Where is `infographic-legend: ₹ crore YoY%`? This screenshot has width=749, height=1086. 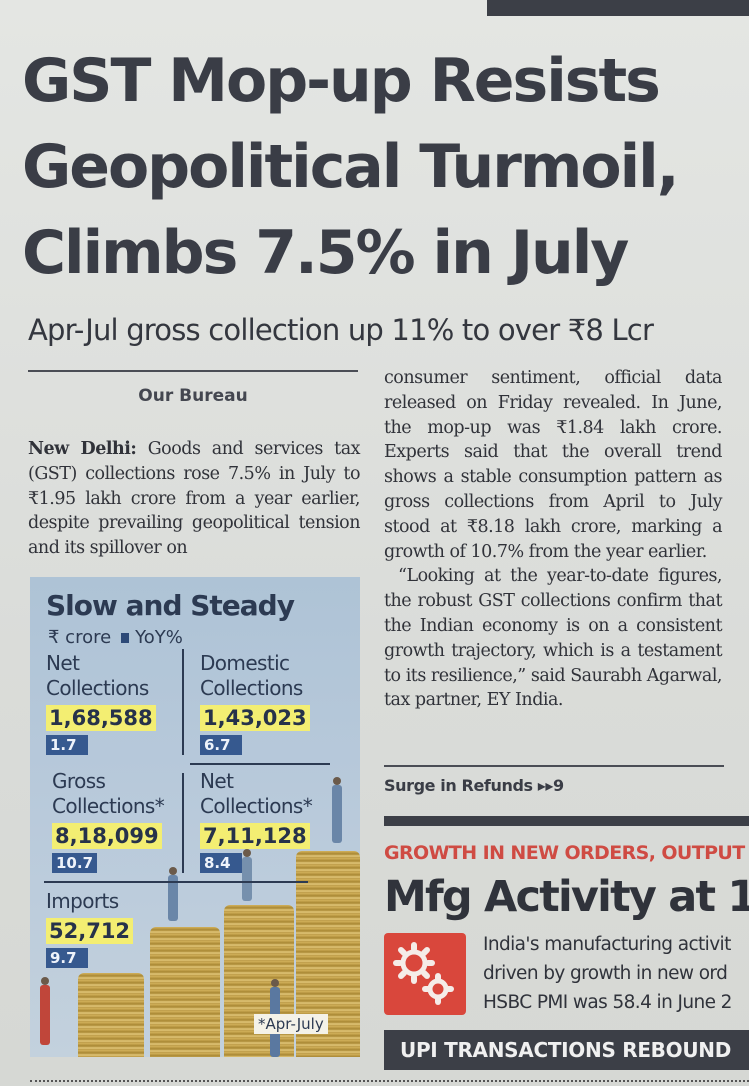
infographic-legend: ₹ crore YoY% is located at coordinates (115, 637).